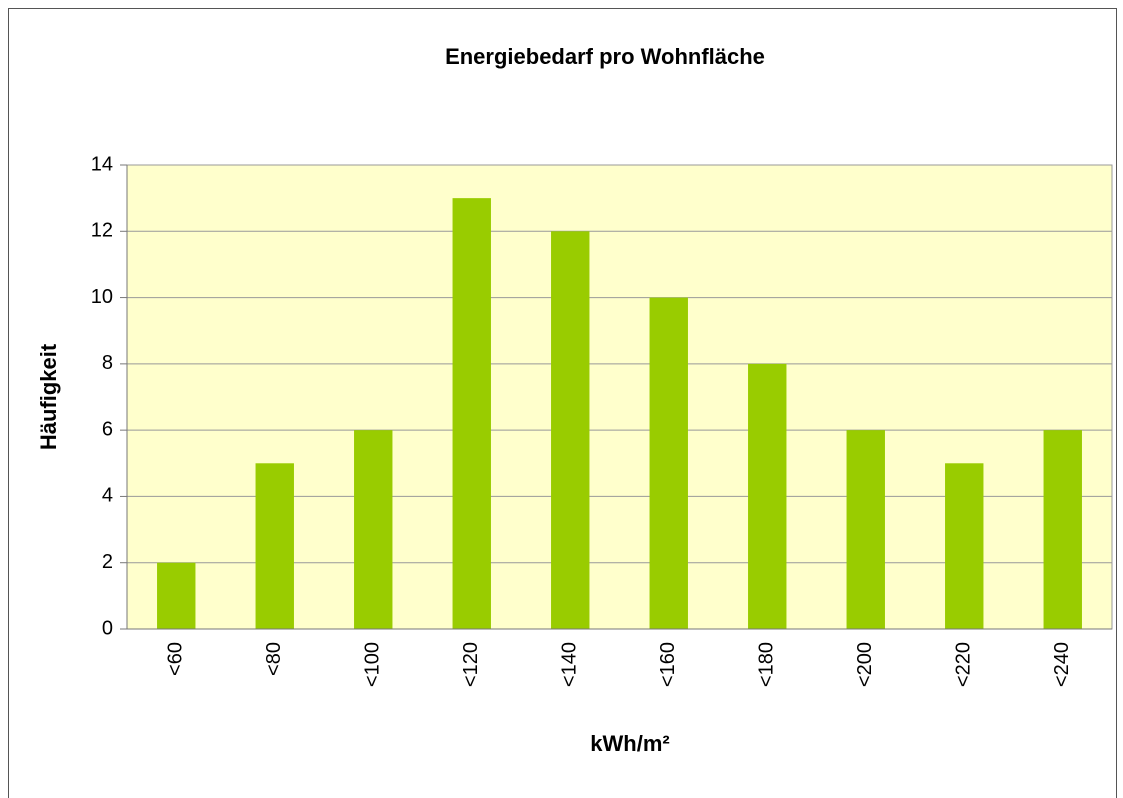 Image resolution: width=1123 pixels, height=798 pixels. I want to click on x-tick-label: <160, so click(668, 664).